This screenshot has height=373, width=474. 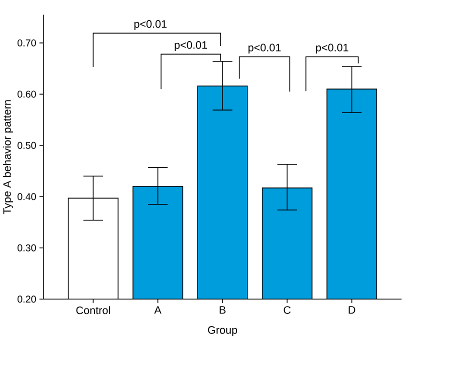 I want to click on x-tick-label: C, so click(x=287, y=310).